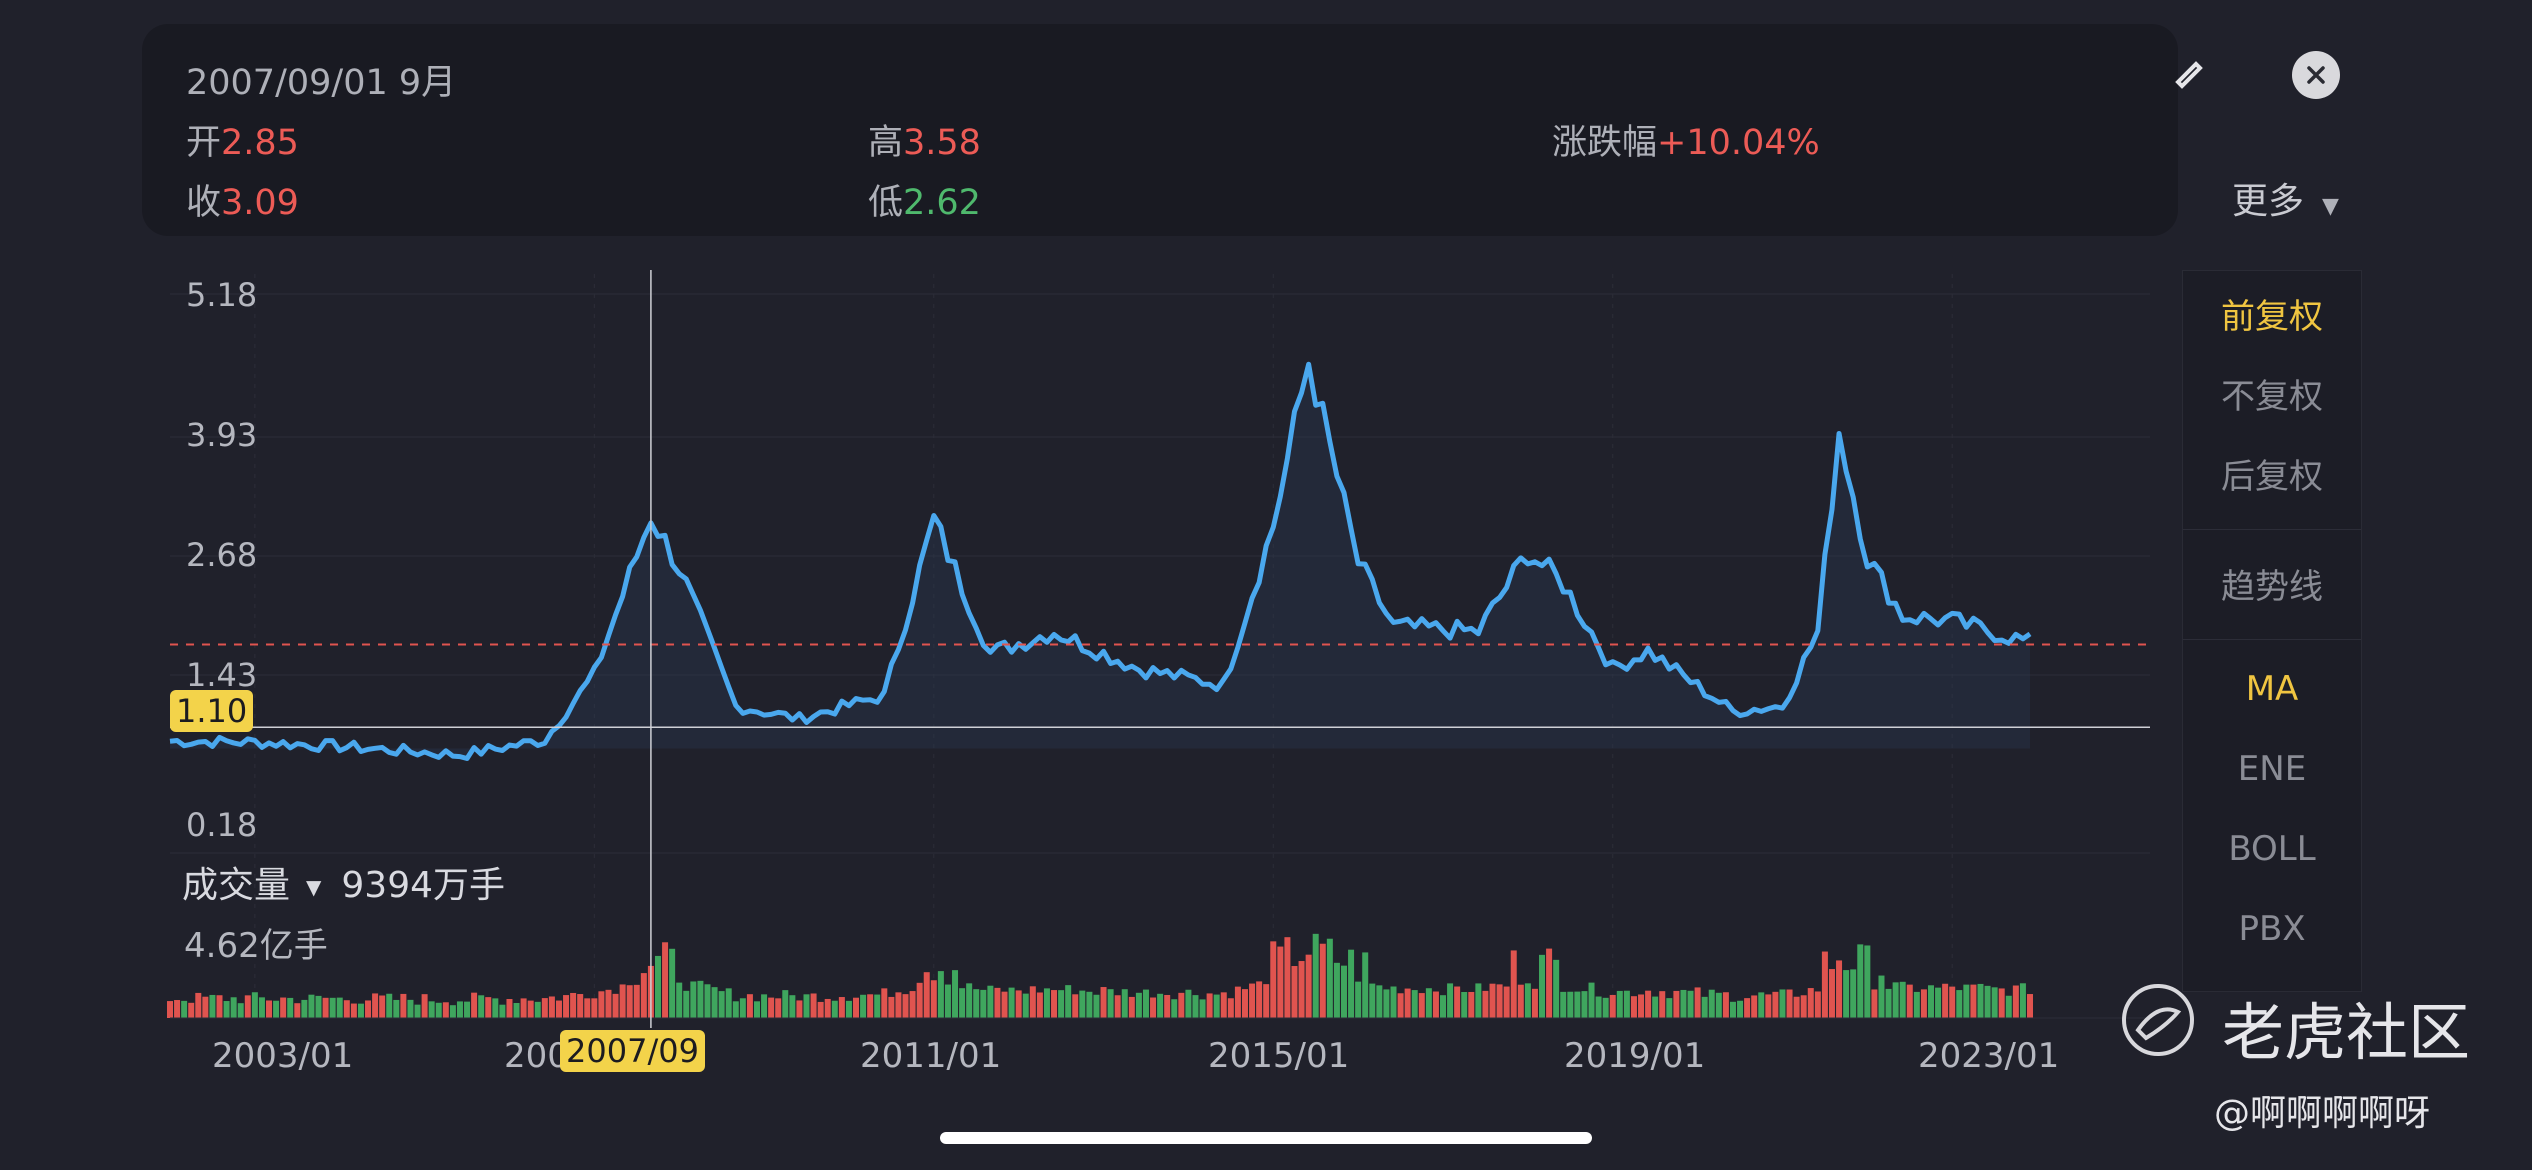  What do you see at coordinates (2346, 1032) in the screenshot?
I see `watermark-brand: 老虎社区` at bounding box center [2346, 1032].